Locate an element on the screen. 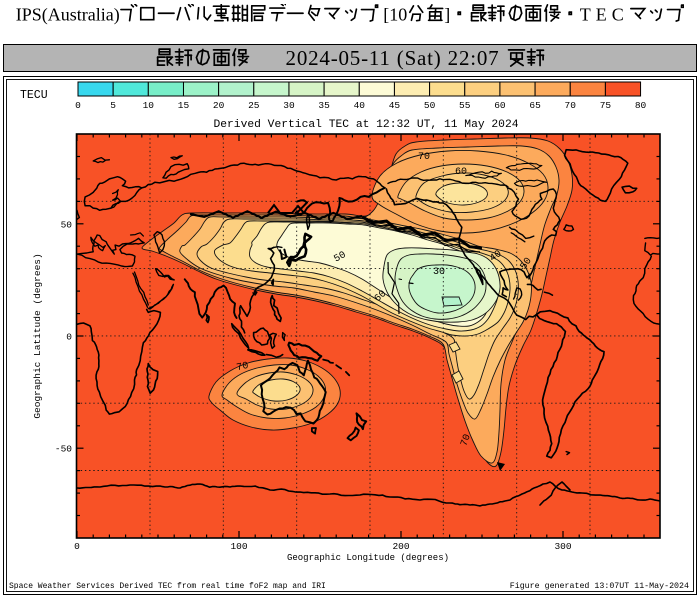  svg-text: 40 is located at coordinates (360, 105).